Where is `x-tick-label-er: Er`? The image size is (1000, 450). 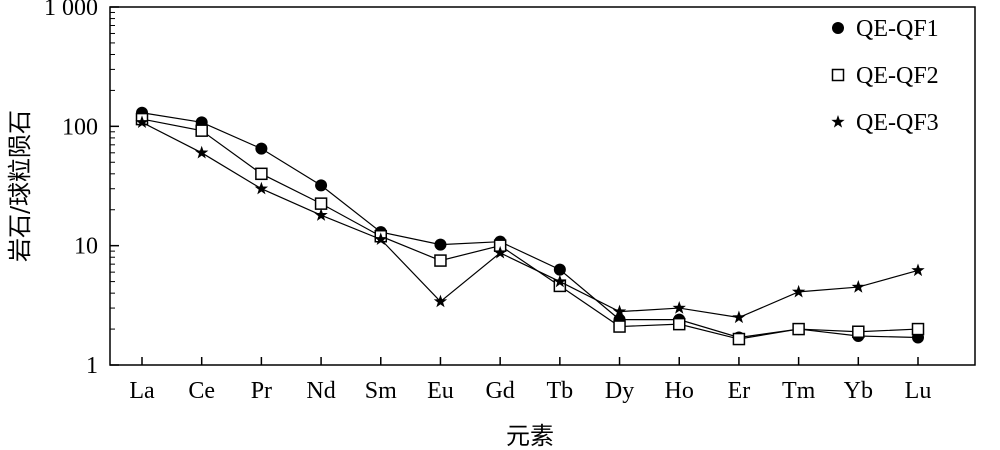
x-tick-label-er: Er is located at coordinates (739, 391).